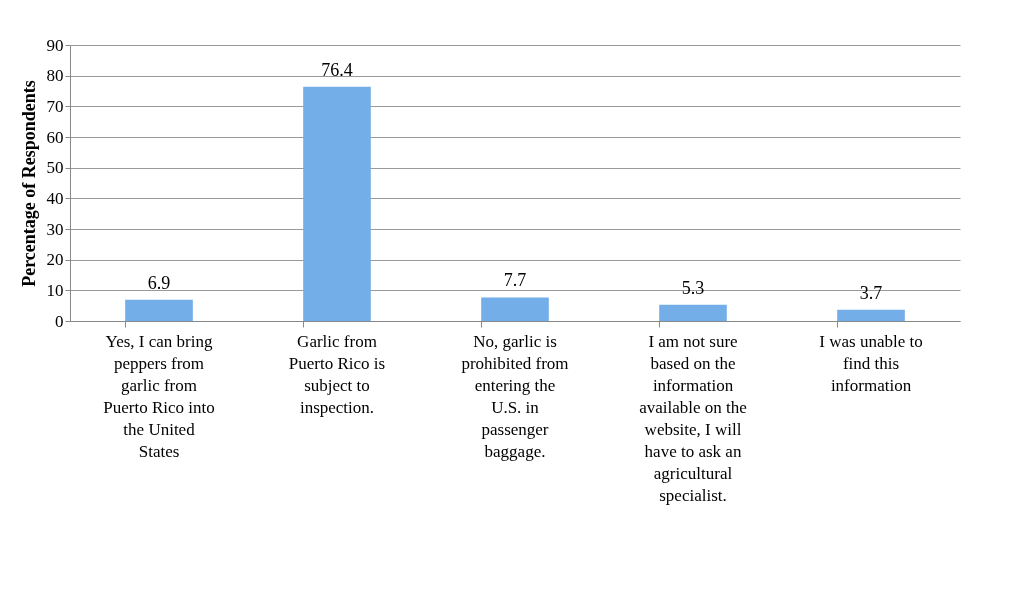  Describe the element at coordinates (28, 183) in the screenshot. I see `y-axis-title: Percentage of Respondents` at that location.